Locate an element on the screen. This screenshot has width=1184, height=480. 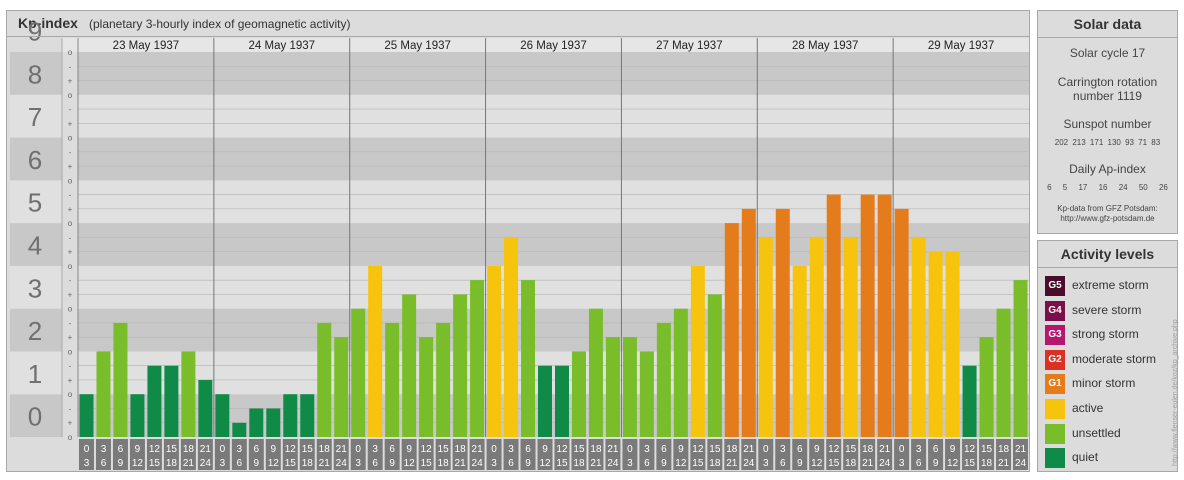
level-badge is located at coordinates (1055, 409).